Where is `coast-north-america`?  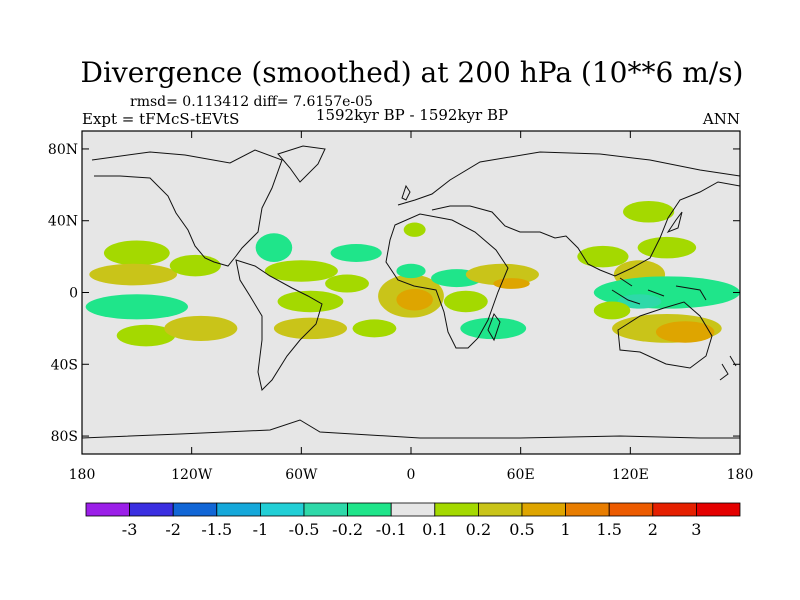
coast-north-america is located at coordinates (187, 208).